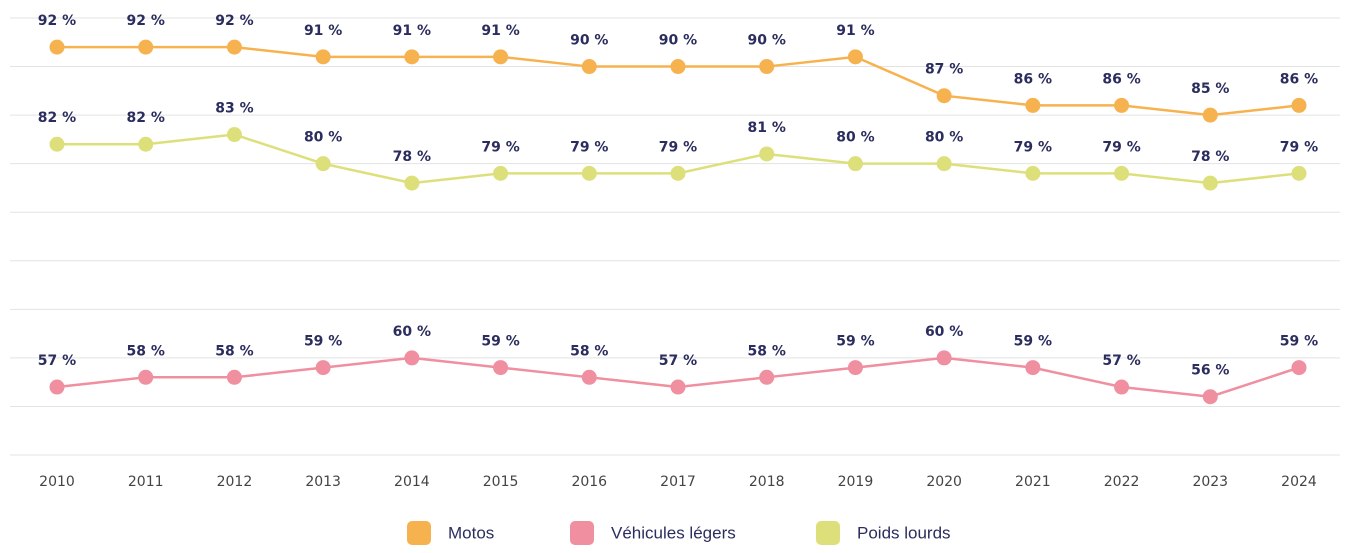  I want to click on x-tick-label: 2015, so click(501, 482).